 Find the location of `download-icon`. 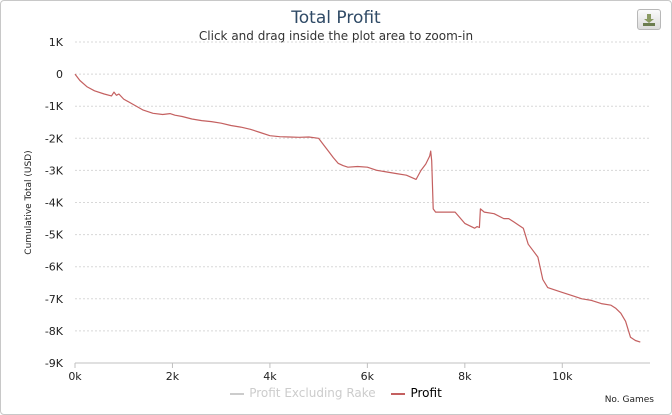

download-icon is located at coordinates (649, 20).